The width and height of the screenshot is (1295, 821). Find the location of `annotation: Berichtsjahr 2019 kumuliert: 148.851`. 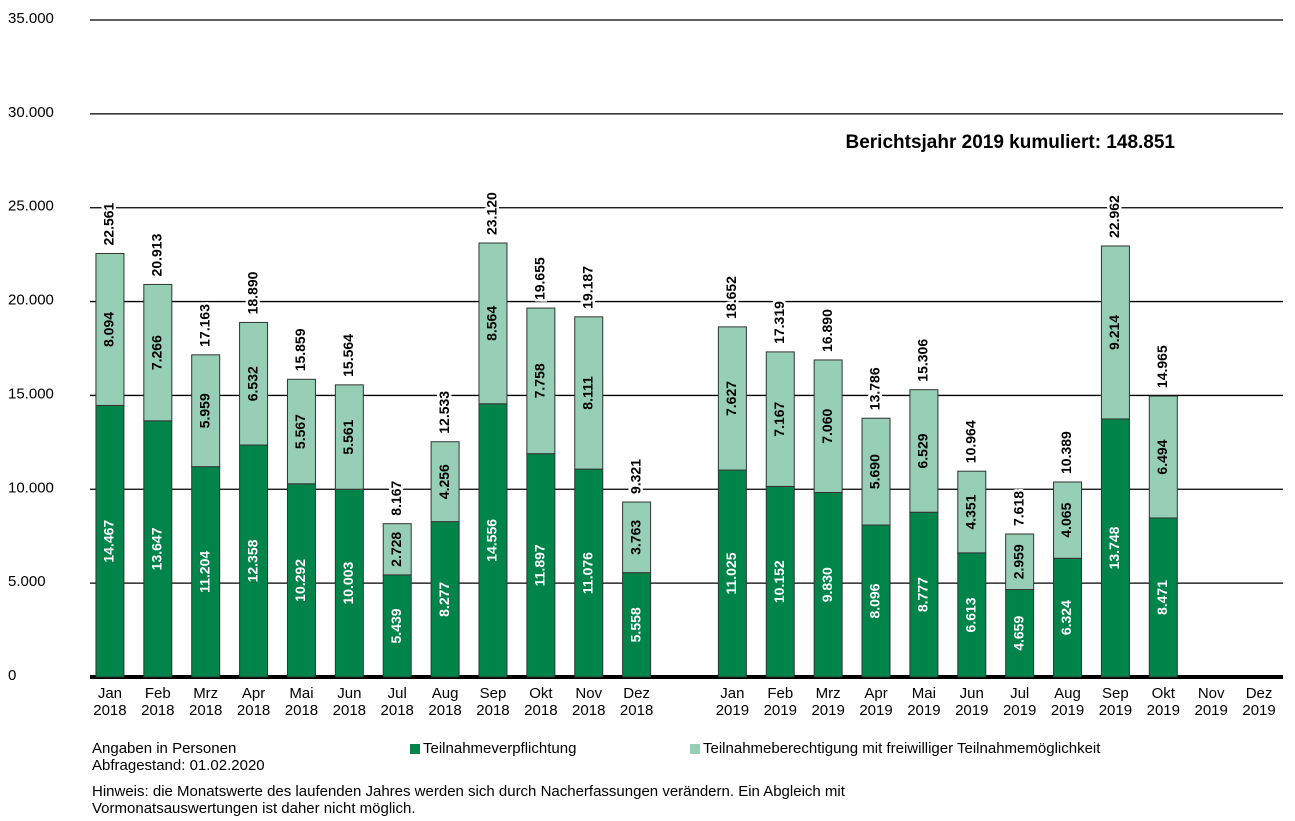

annotation: Berichtsjahr 2019 kumuliert: 148.851 is located at coordinates (1010, 142).